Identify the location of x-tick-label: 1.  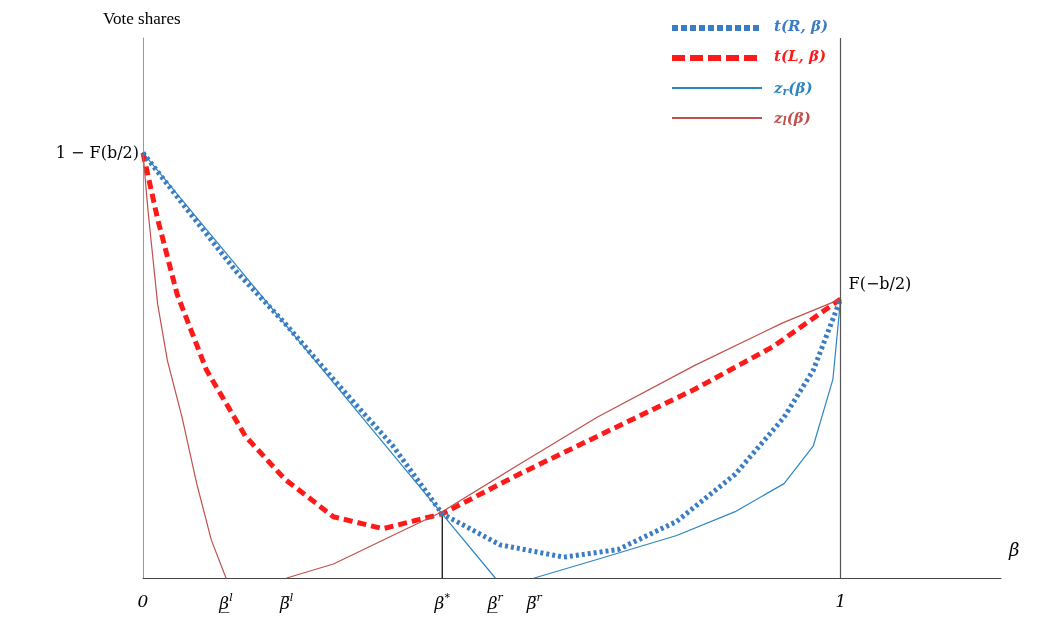
(840, 600).